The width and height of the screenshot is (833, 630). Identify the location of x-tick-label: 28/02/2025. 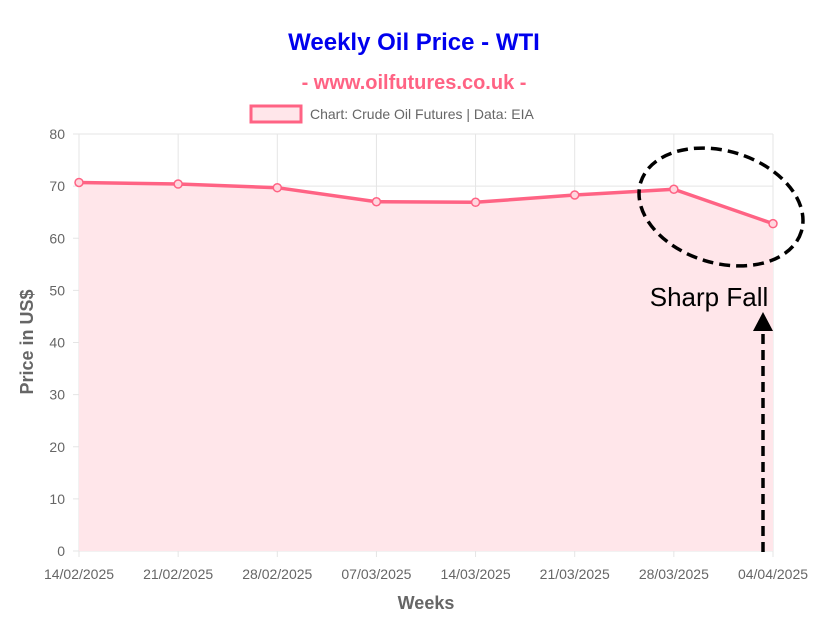
(277, 574).